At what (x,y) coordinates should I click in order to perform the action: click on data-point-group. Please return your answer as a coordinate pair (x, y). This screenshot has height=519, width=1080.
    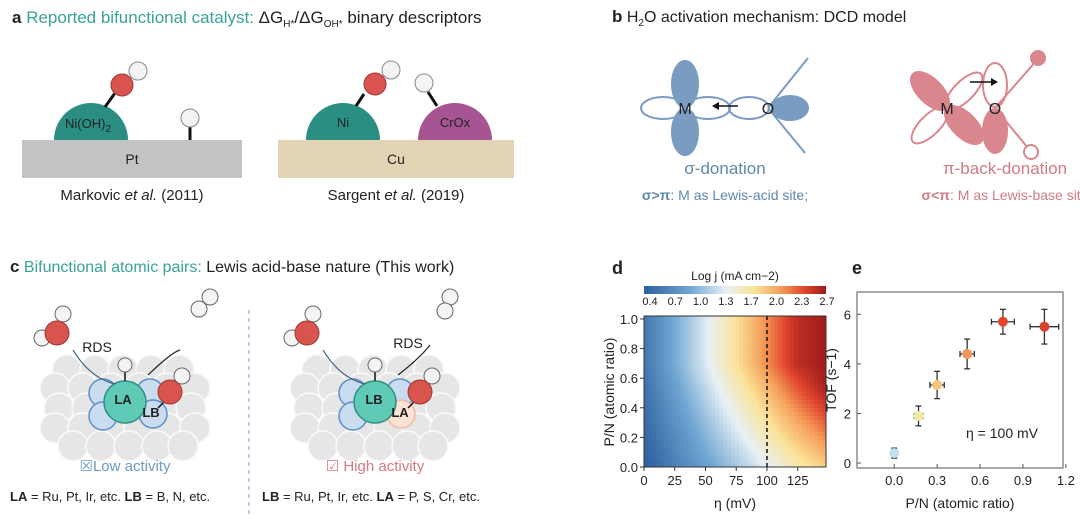
    Looking at the image, I should click on (894, 453).